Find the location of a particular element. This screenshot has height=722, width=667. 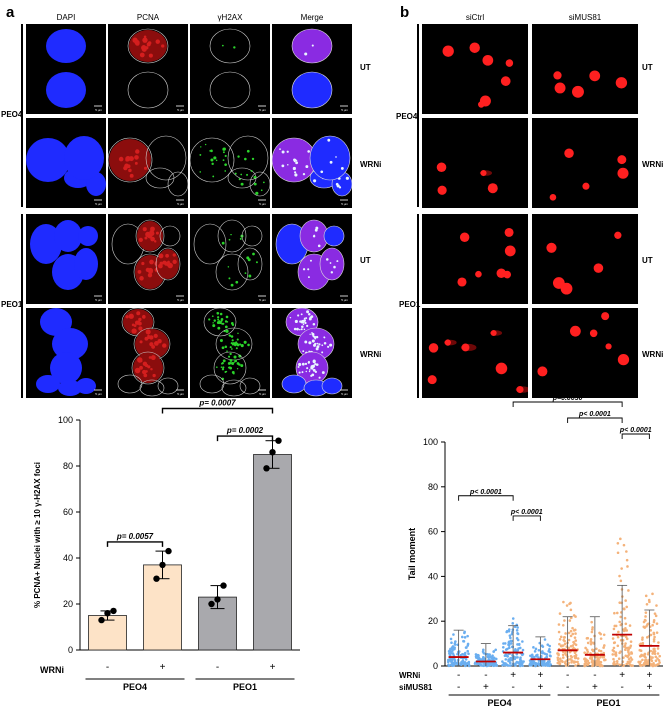

peo4-group-bracket is located at coordinates (418, 115).